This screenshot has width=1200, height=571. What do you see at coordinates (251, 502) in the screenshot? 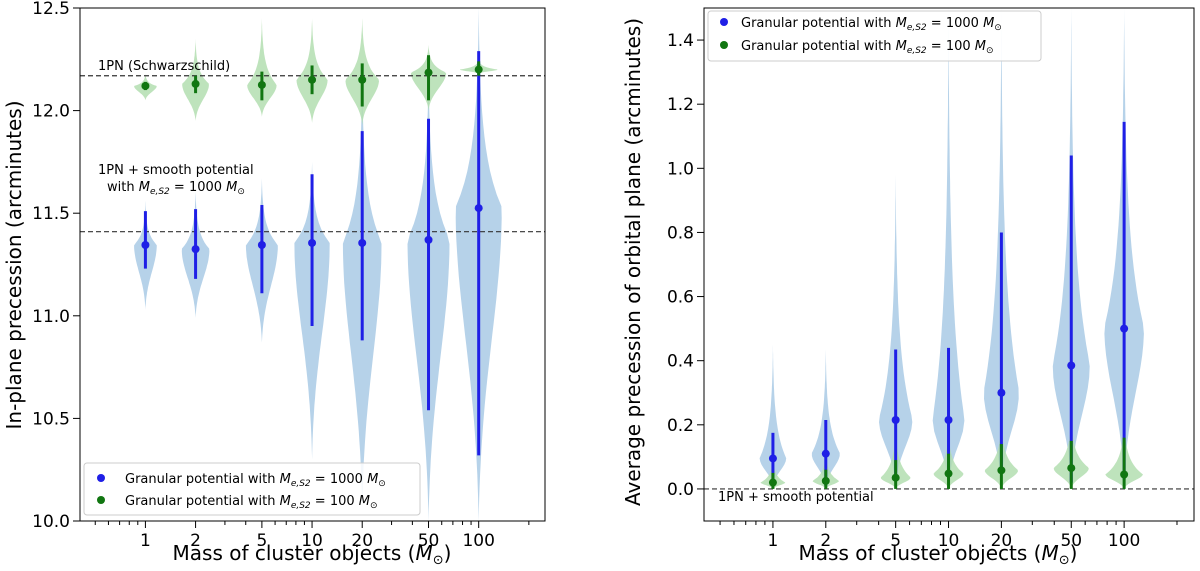
I see `left-legend-label-100: Granular potential with Me,S2 = 100 M⊙` at bounding box center [251, 502].